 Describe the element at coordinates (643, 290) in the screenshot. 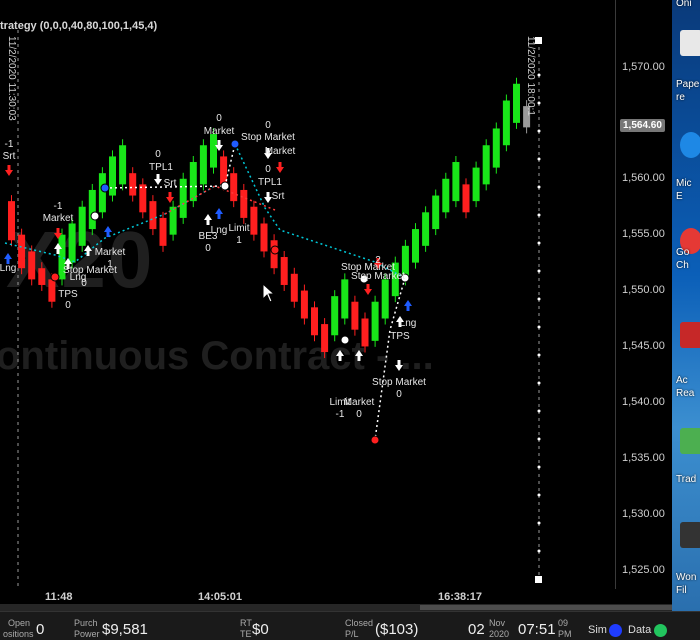

I see `price-label: 1,550.00` at that location.